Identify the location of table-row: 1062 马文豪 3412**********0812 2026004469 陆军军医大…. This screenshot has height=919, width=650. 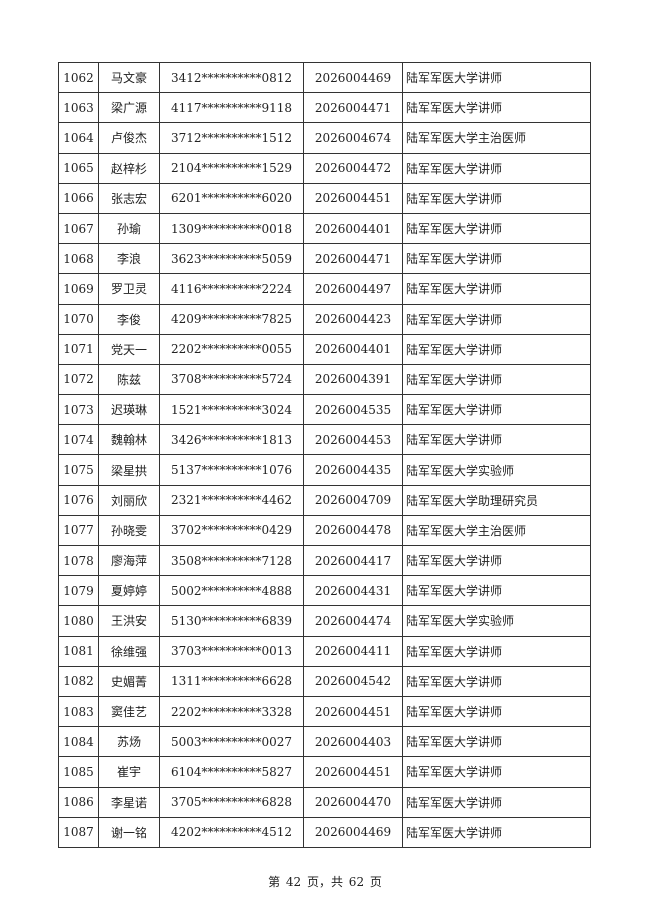
(324, 77).